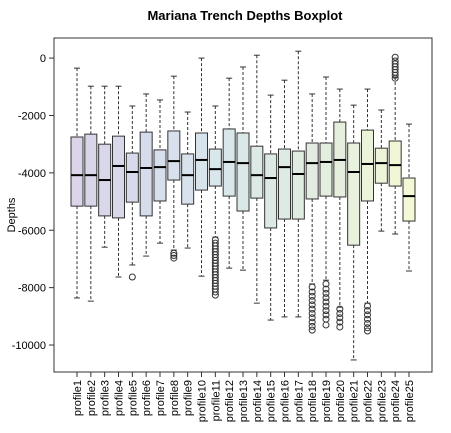 The height and width of the screenshot is (433, 451). I want to click on x-tick-label: profile14, so click(258, 401).